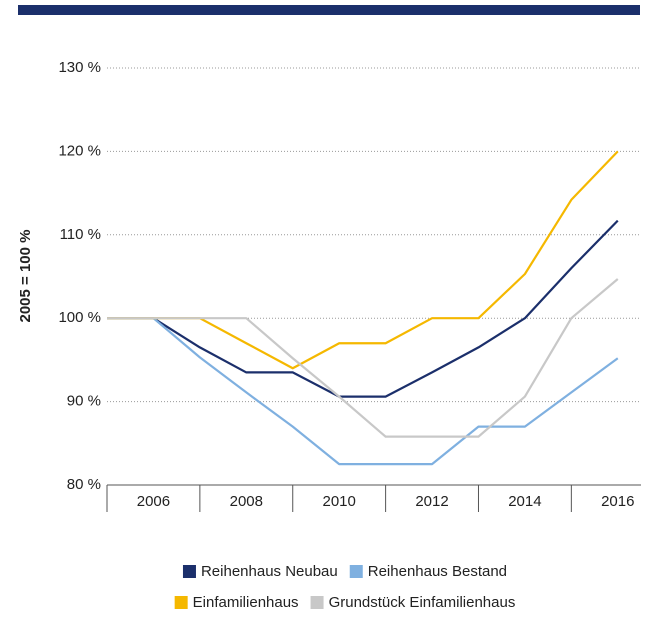 This screenshot has height=634, width=659. I want to click on y-tick-label: 80 %, so click(84, 484).